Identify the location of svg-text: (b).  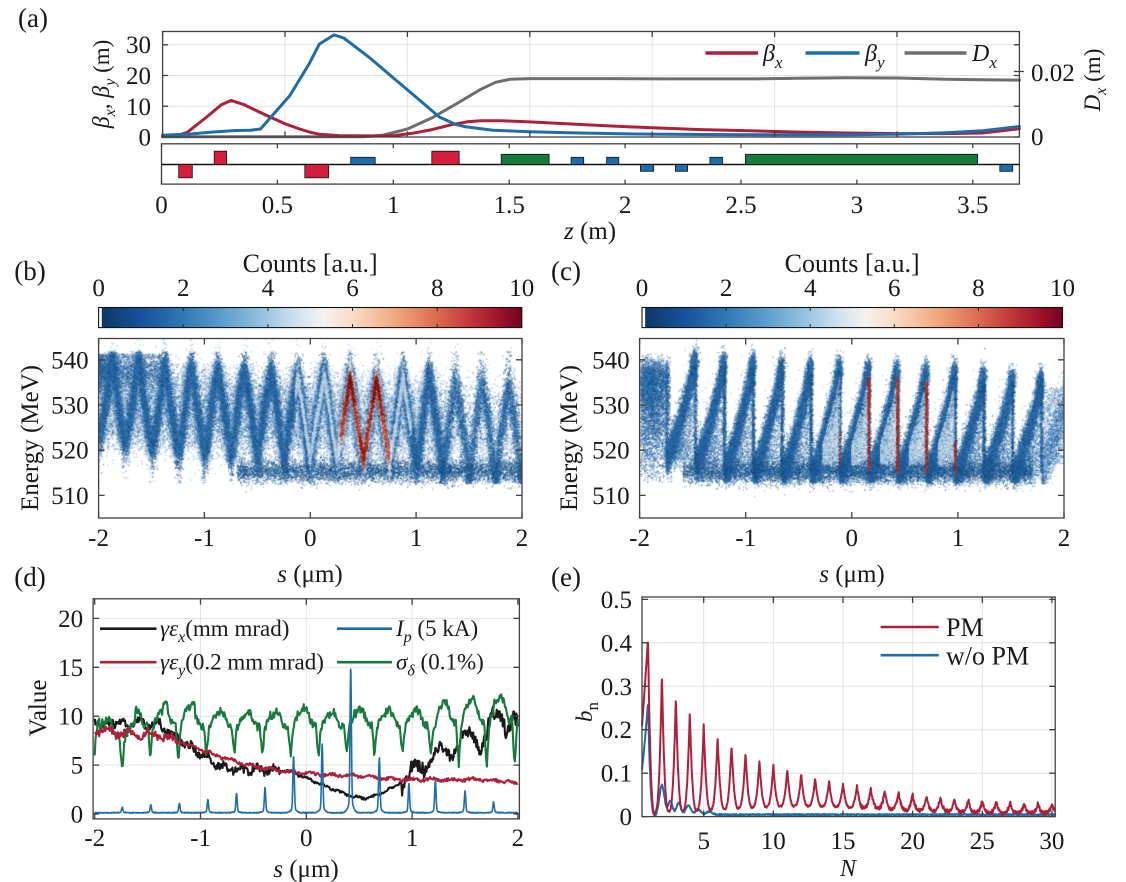
(29, 271).